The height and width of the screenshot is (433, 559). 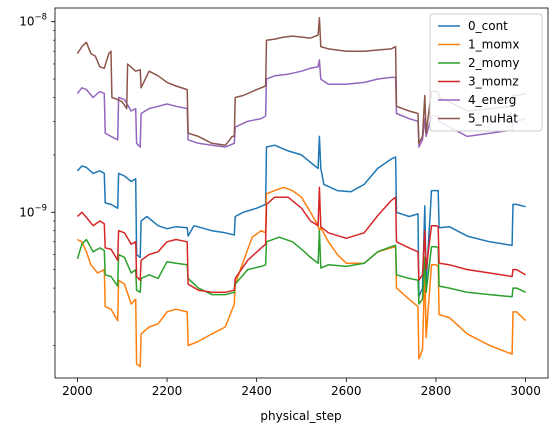 What do you see at coordinates (167, 391) in the screenshot?
I see `x-tick-label: 2200` at bounding box center [167, 391].